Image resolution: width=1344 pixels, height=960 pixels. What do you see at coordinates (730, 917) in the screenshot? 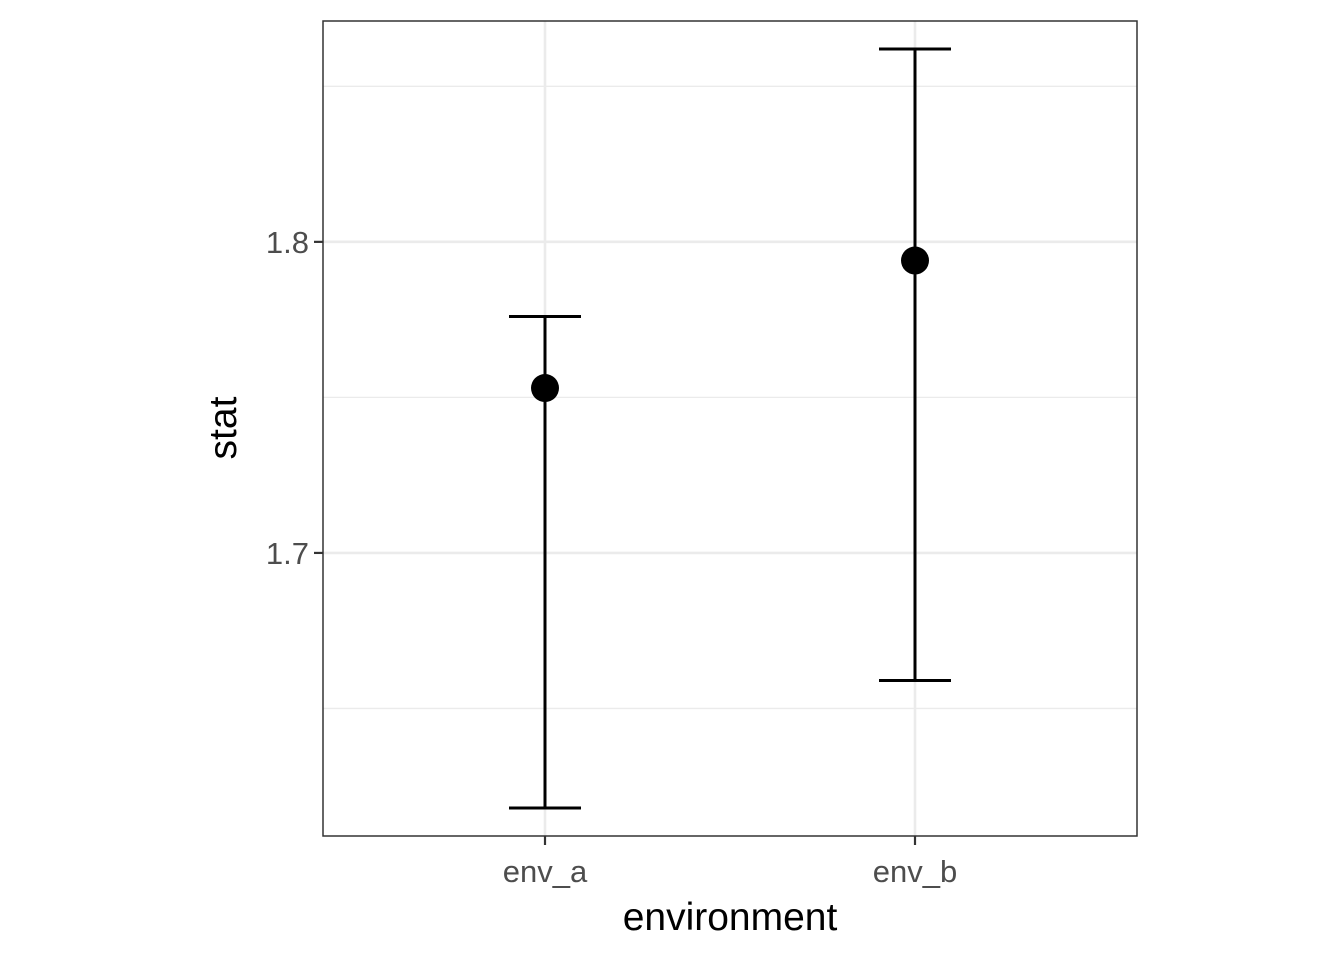
I see `x-axis-title: environment` at bounding box center [730, 917].